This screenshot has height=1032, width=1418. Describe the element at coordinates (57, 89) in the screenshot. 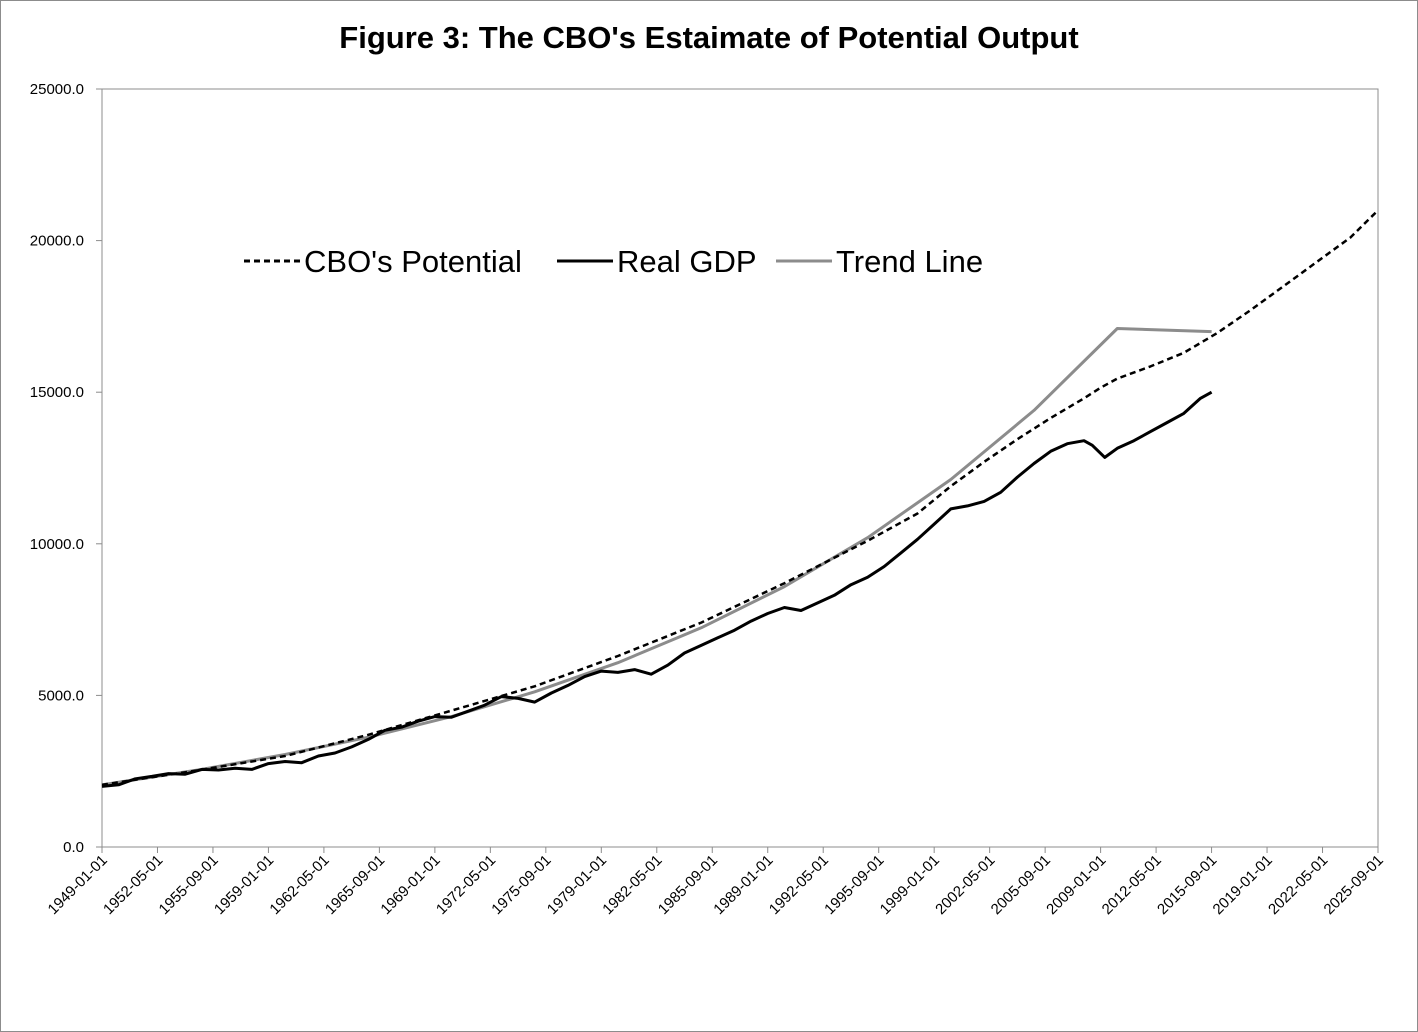

I see `y-tick-label: 25000.0` at that location.